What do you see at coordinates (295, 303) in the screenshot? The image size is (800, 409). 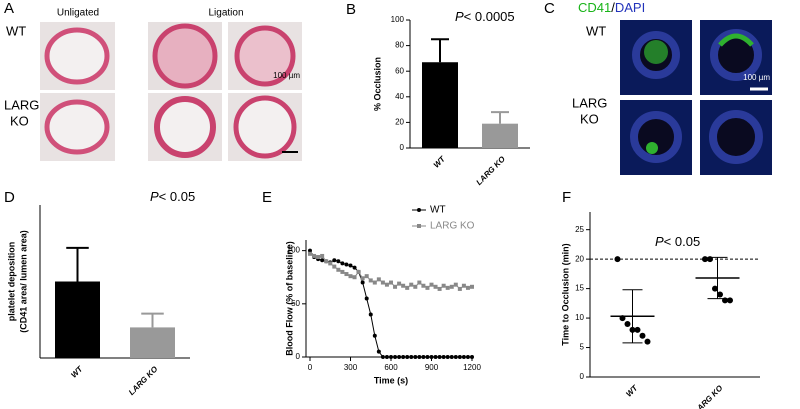 I see `y-tick-label: 50` at bounding box center [295, 303].